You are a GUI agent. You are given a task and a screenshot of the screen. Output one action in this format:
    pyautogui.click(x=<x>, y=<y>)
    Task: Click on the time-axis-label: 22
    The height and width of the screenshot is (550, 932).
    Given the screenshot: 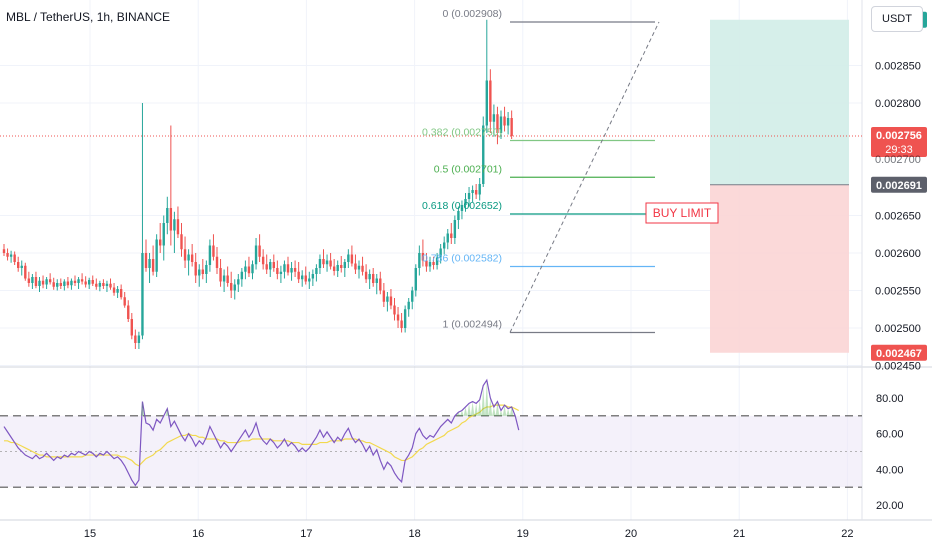 What is the action you would take?
    pyautogui.click(x=847, y=534)
    